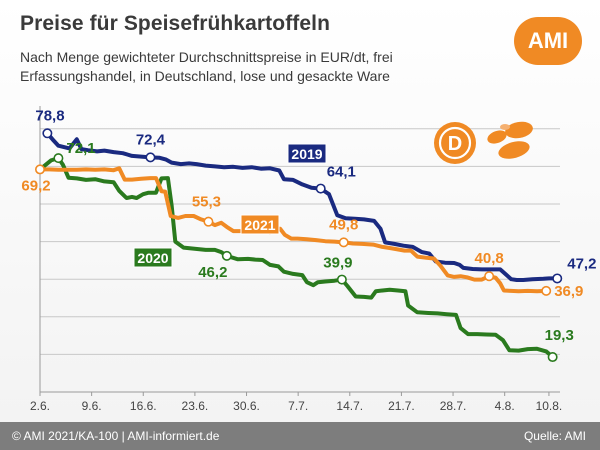 Image resolution: width=600 pixels, height=450 pixels. Describe the element at coordinates (343, 224) in the screenshot. I see `value-label-2021: 49,8` at that location.